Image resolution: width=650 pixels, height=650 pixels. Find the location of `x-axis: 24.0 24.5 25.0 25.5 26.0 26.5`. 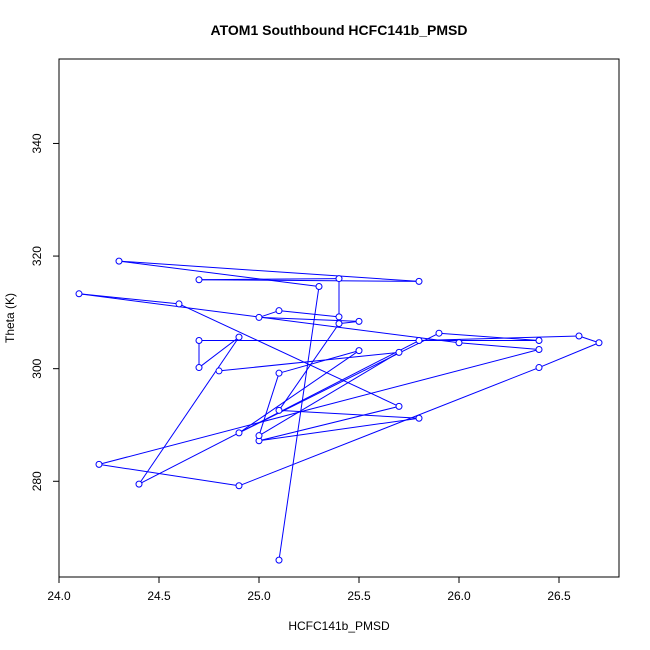

x-axis: 24.0 24.5 25.0 25.5 26.0 26.5 is located at coordinates (309, 589).